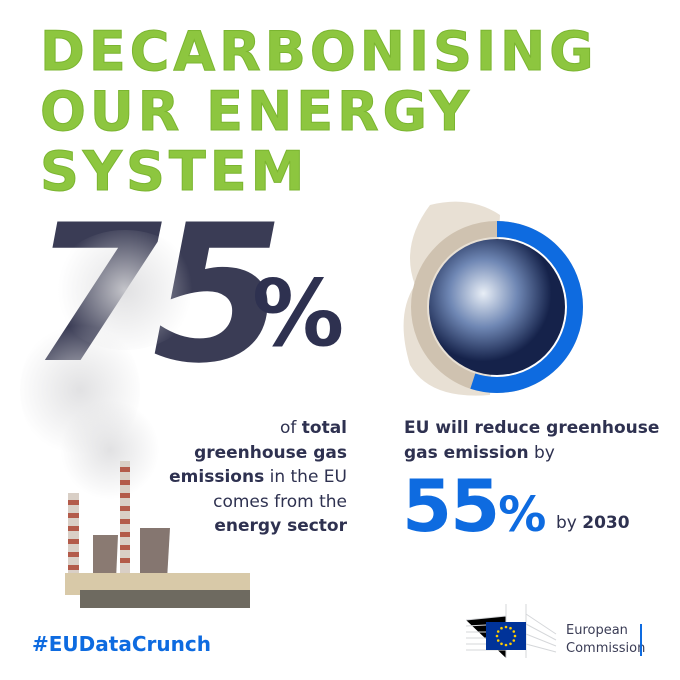 This screenshot has width=680, height=680. Describe the element at coordinates (157, 534) in the screenshot. I see `power-plant-image` at that location.